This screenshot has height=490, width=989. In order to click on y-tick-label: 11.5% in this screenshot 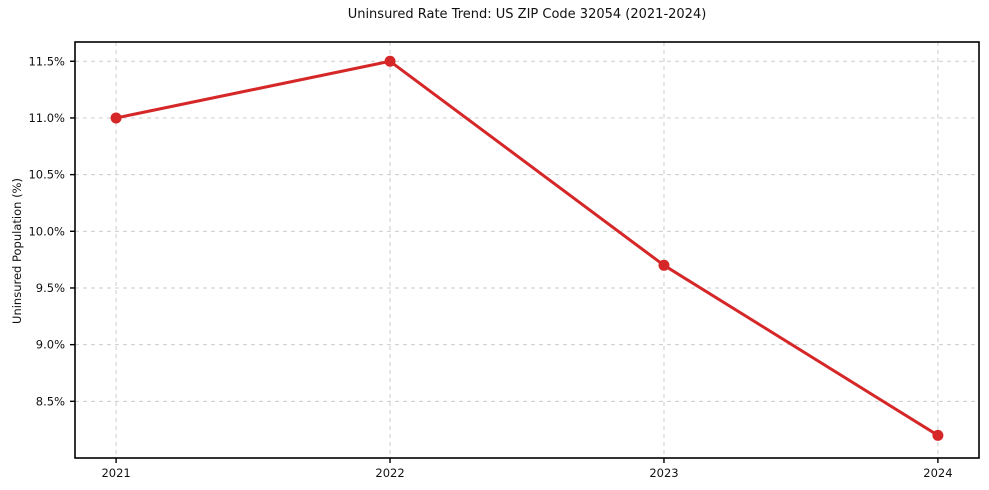, I will do `click(46, 61)`.